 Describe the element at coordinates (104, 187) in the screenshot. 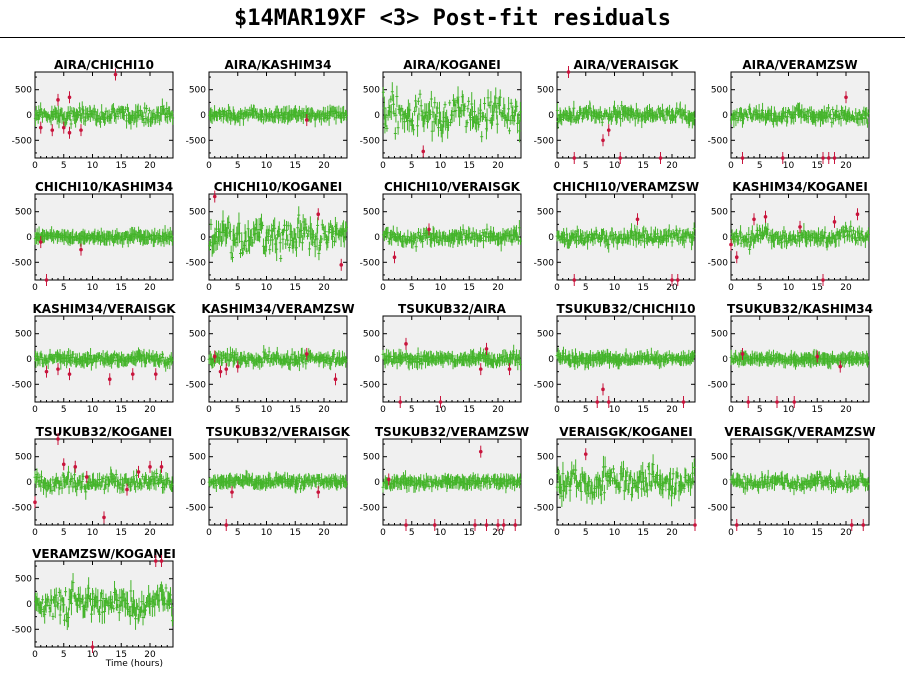

I see `panel-title: CHICHI10/KASHIM34` at that location.